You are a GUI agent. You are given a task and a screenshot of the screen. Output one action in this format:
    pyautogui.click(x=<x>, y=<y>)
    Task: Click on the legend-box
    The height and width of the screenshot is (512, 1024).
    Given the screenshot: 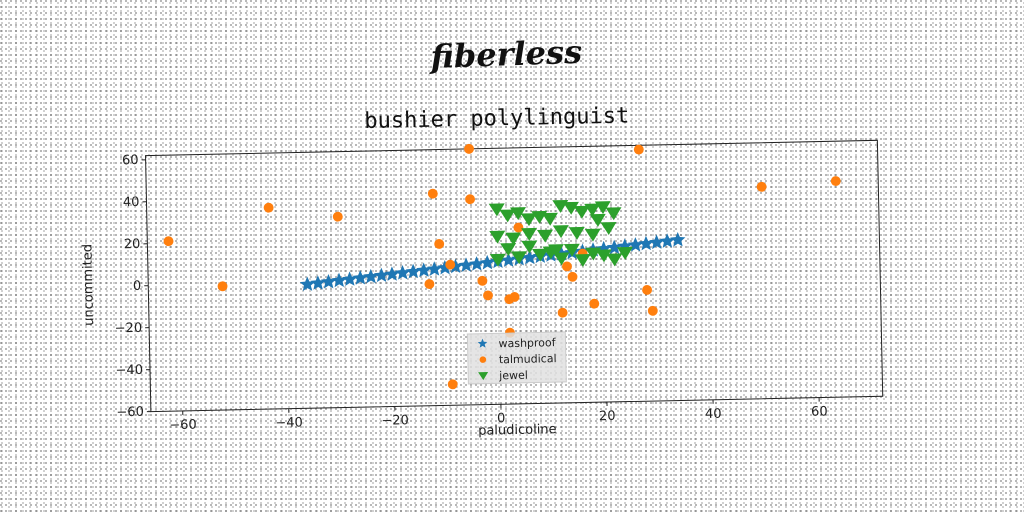 What is the action you would take?
    pyautogui.click(x=516, y=358)
    